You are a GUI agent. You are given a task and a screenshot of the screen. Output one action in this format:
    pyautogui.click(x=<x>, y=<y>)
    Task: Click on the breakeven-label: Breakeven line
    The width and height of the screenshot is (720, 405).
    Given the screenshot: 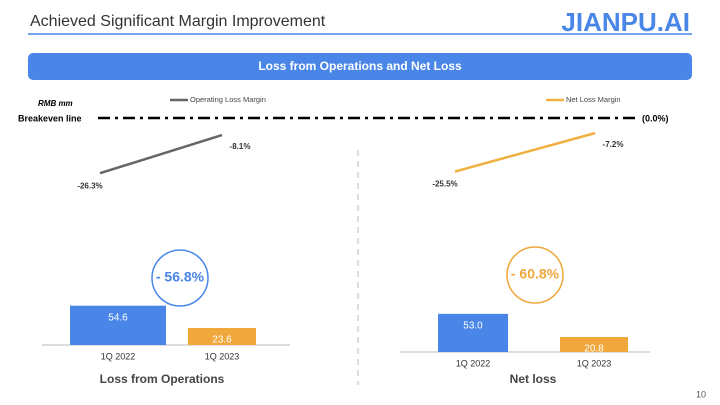 What is the action you would take?
    pyautogui.click(x=50, y=118)
    